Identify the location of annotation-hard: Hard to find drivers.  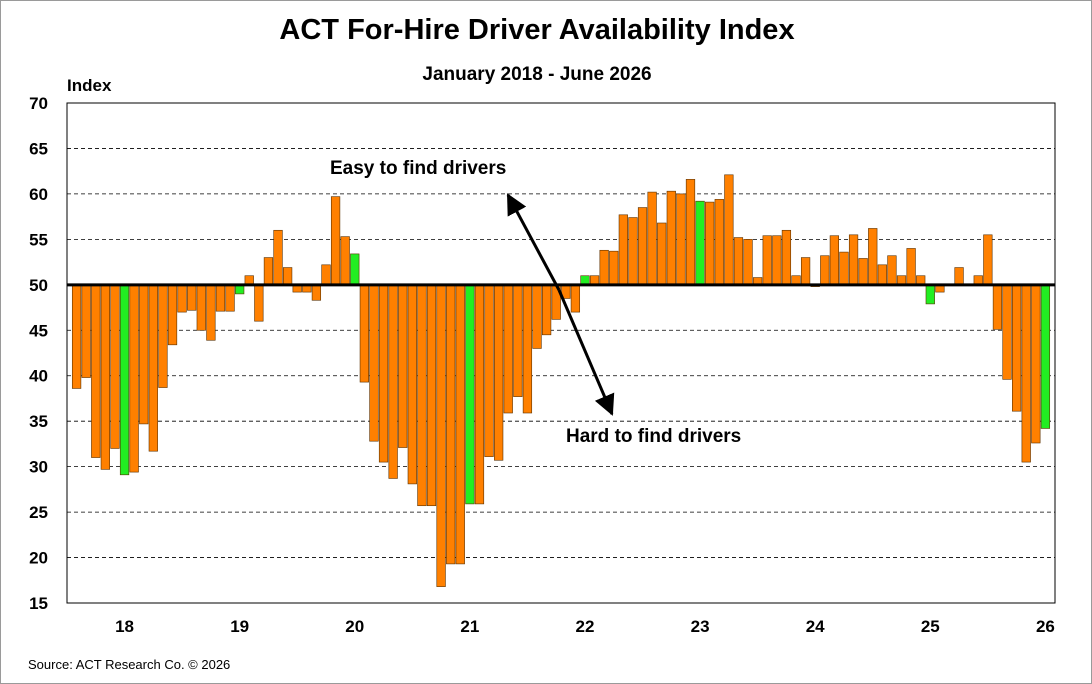
(653, 436).